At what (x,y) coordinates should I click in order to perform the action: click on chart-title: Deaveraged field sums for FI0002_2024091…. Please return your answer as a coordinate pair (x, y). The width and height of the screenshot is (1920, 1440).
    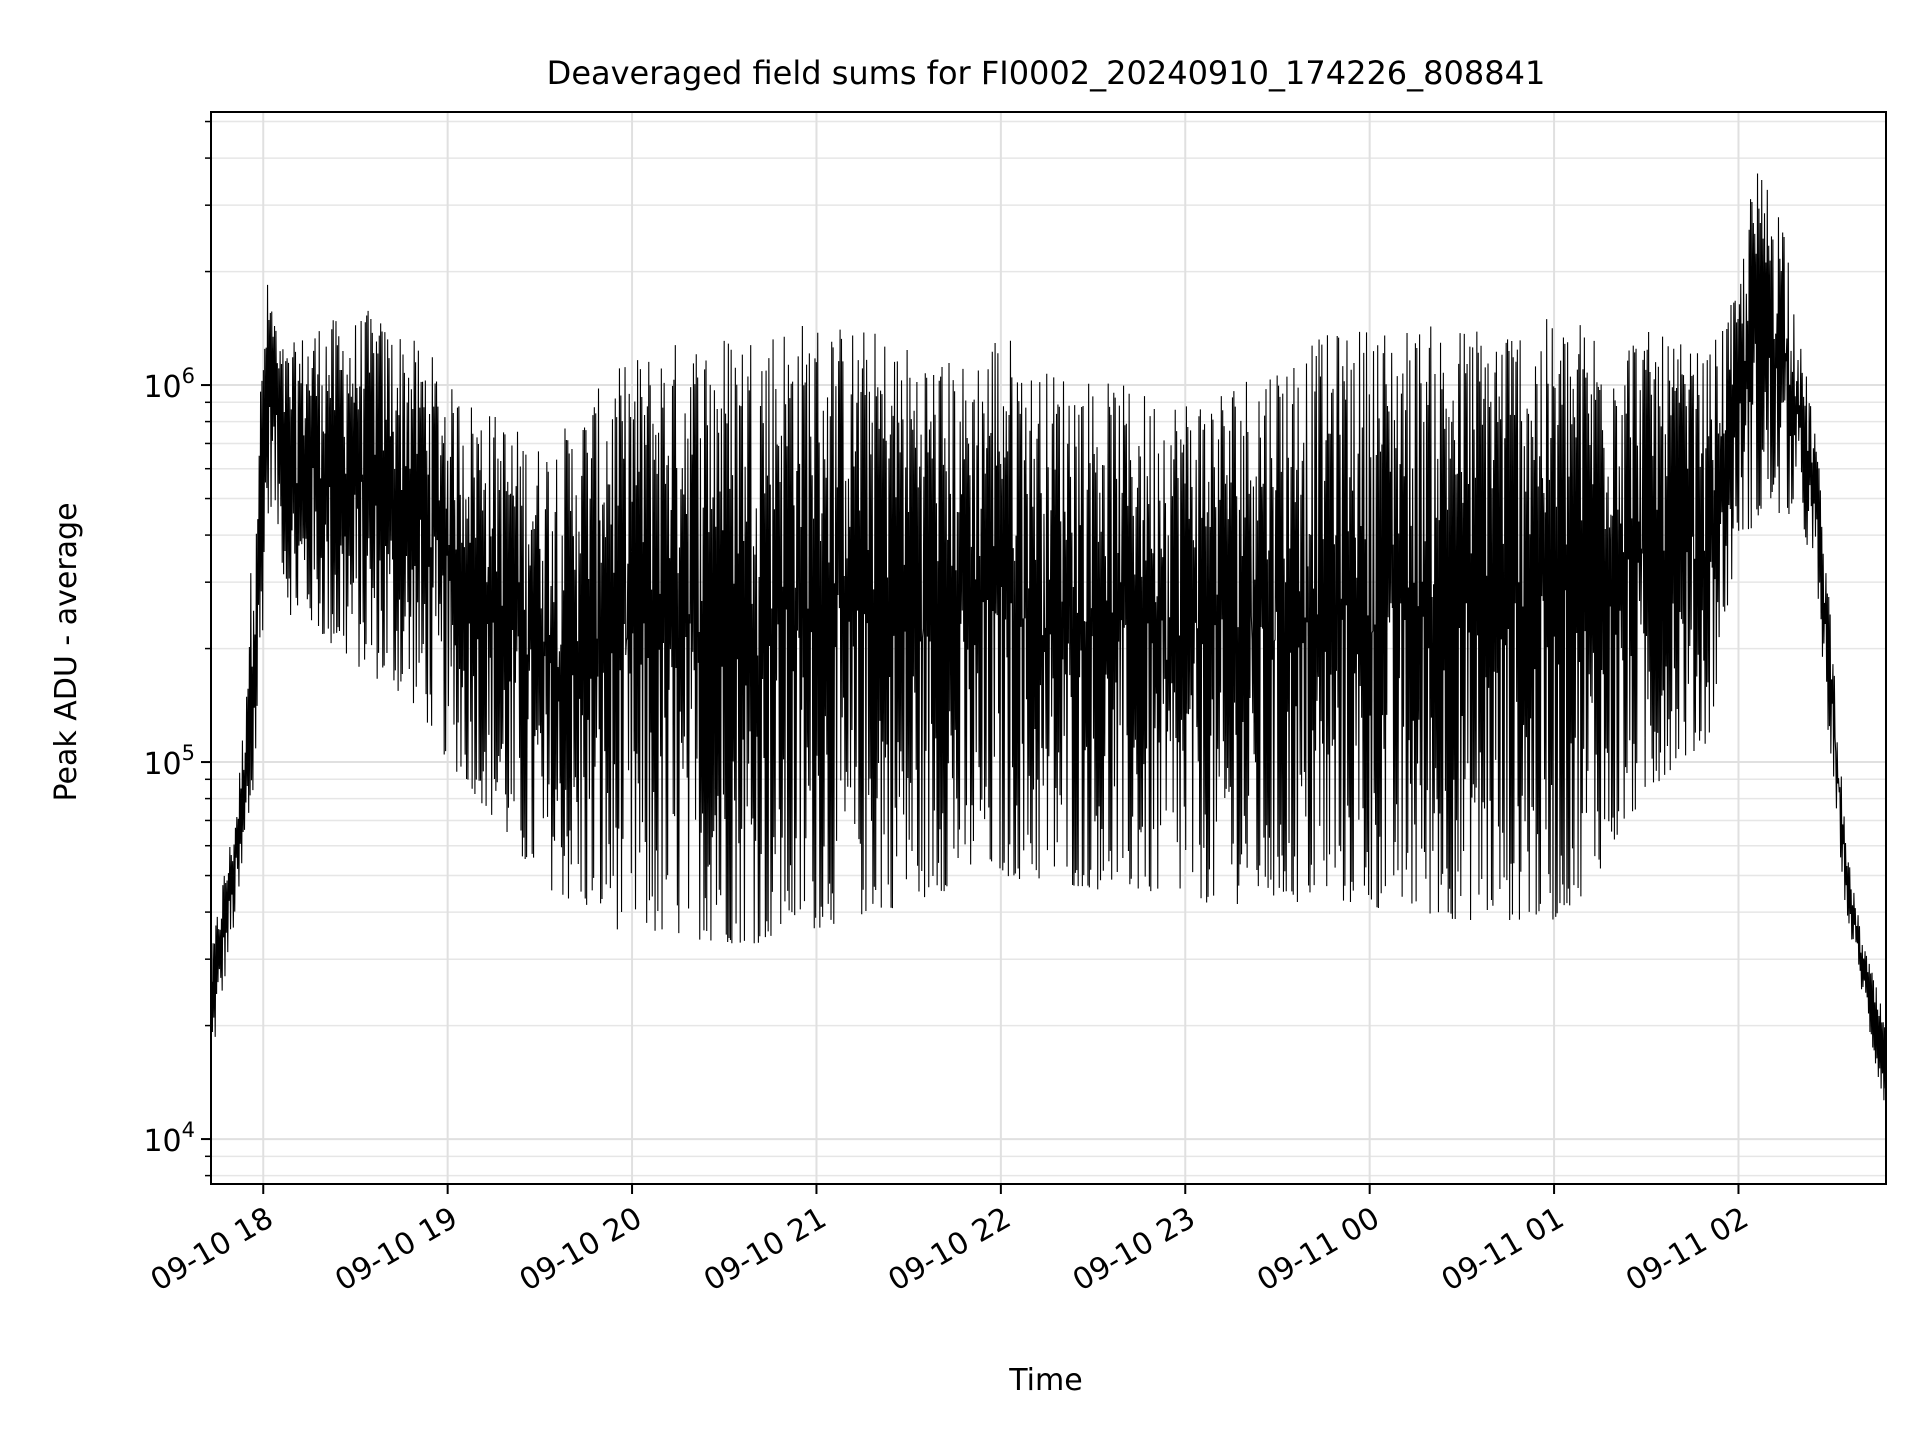
    Looking at the image, I should click on (1046, 73).